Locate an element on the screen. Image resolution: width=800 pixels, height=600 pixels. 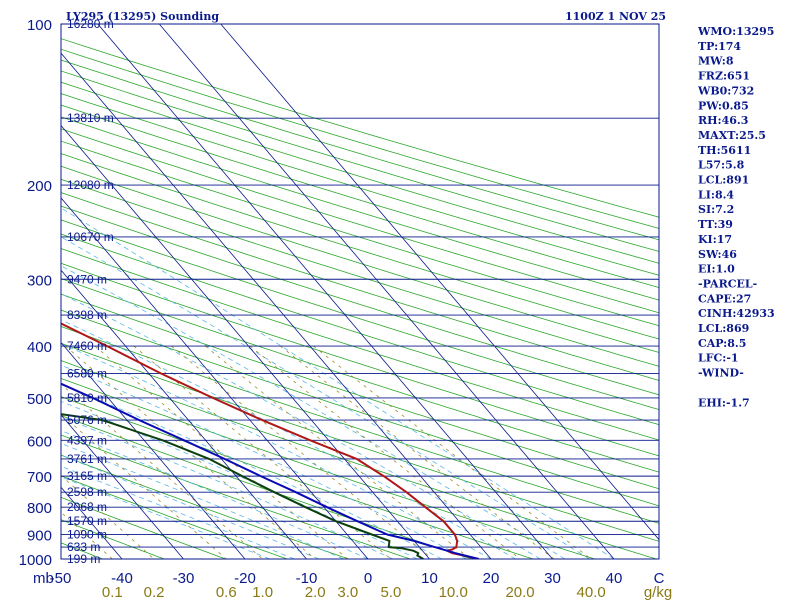
pressure-tick-label: 200 is located at coordinates (39, 186).